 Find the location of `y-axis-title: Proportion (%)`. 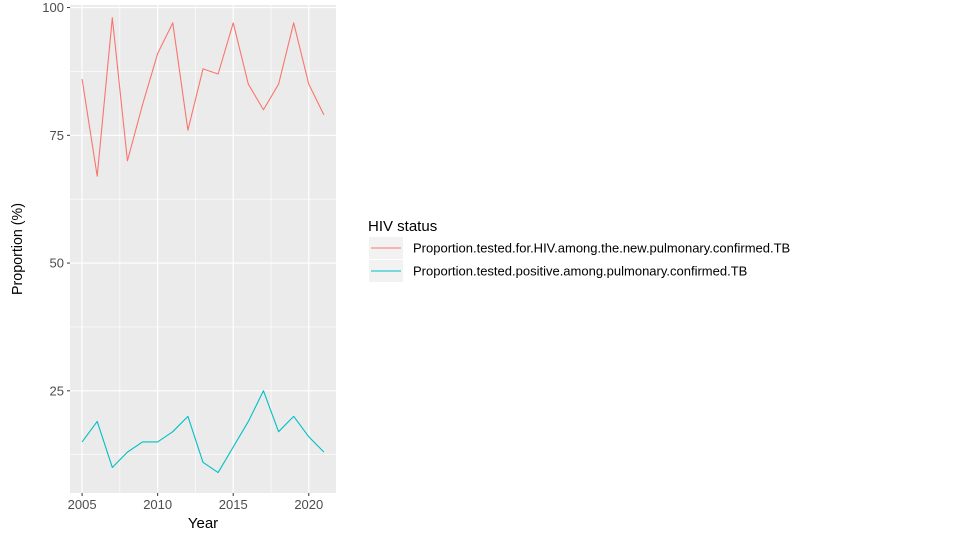

y-axis-title: Proportion (%) is located at coordinates (17, 249).